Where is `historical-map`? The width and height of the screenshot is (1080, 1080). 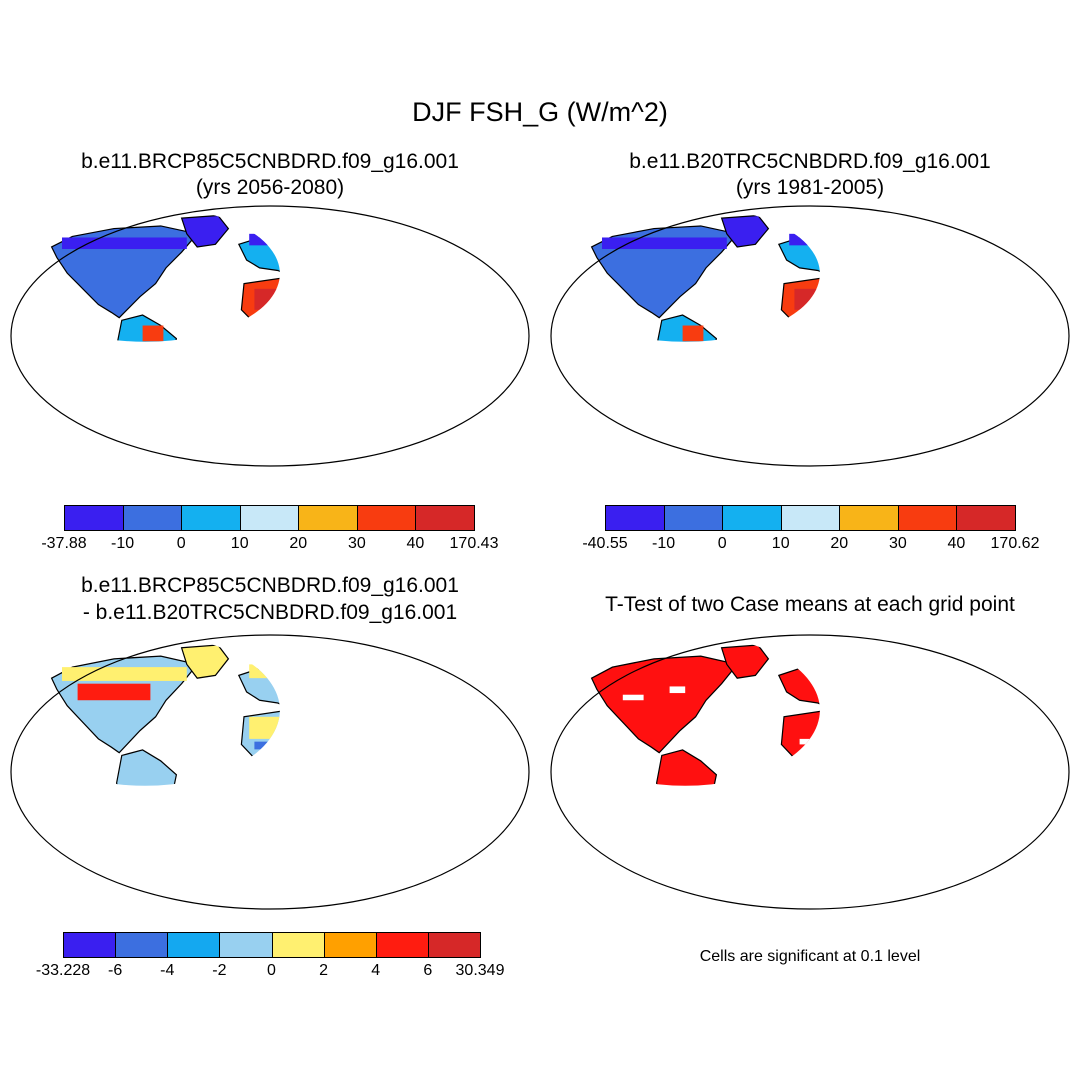 historical-map is located at coordinates (810, 336).